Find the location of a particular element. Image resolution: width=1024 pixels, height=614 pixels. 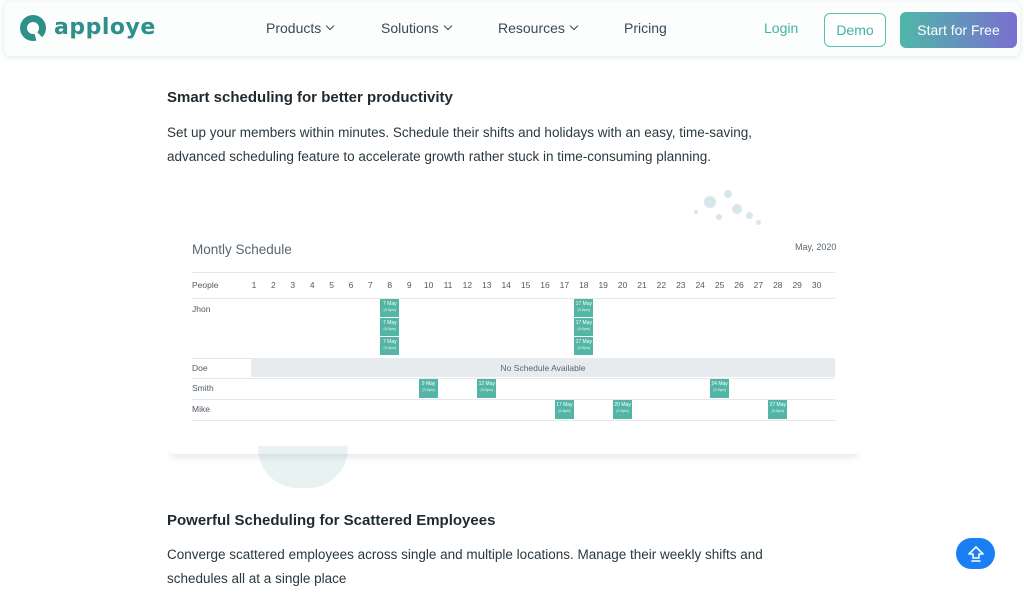

shift-block: 20 May (9-5pm) is located at coordinates (623, 409).